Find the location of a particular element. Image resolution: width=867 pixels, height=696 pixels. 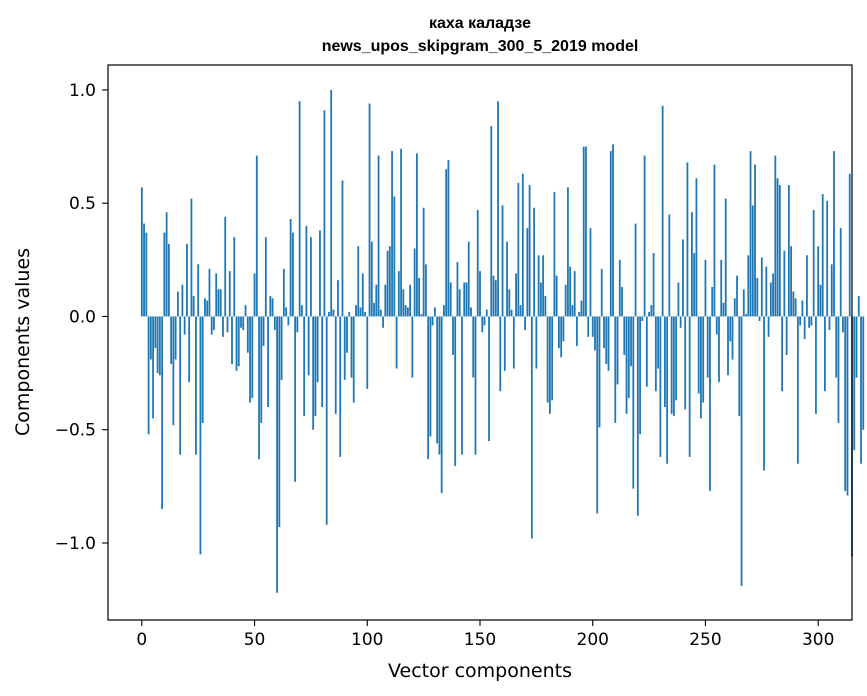

chart-title: каха каладзе is located at coordinates (480, 23).